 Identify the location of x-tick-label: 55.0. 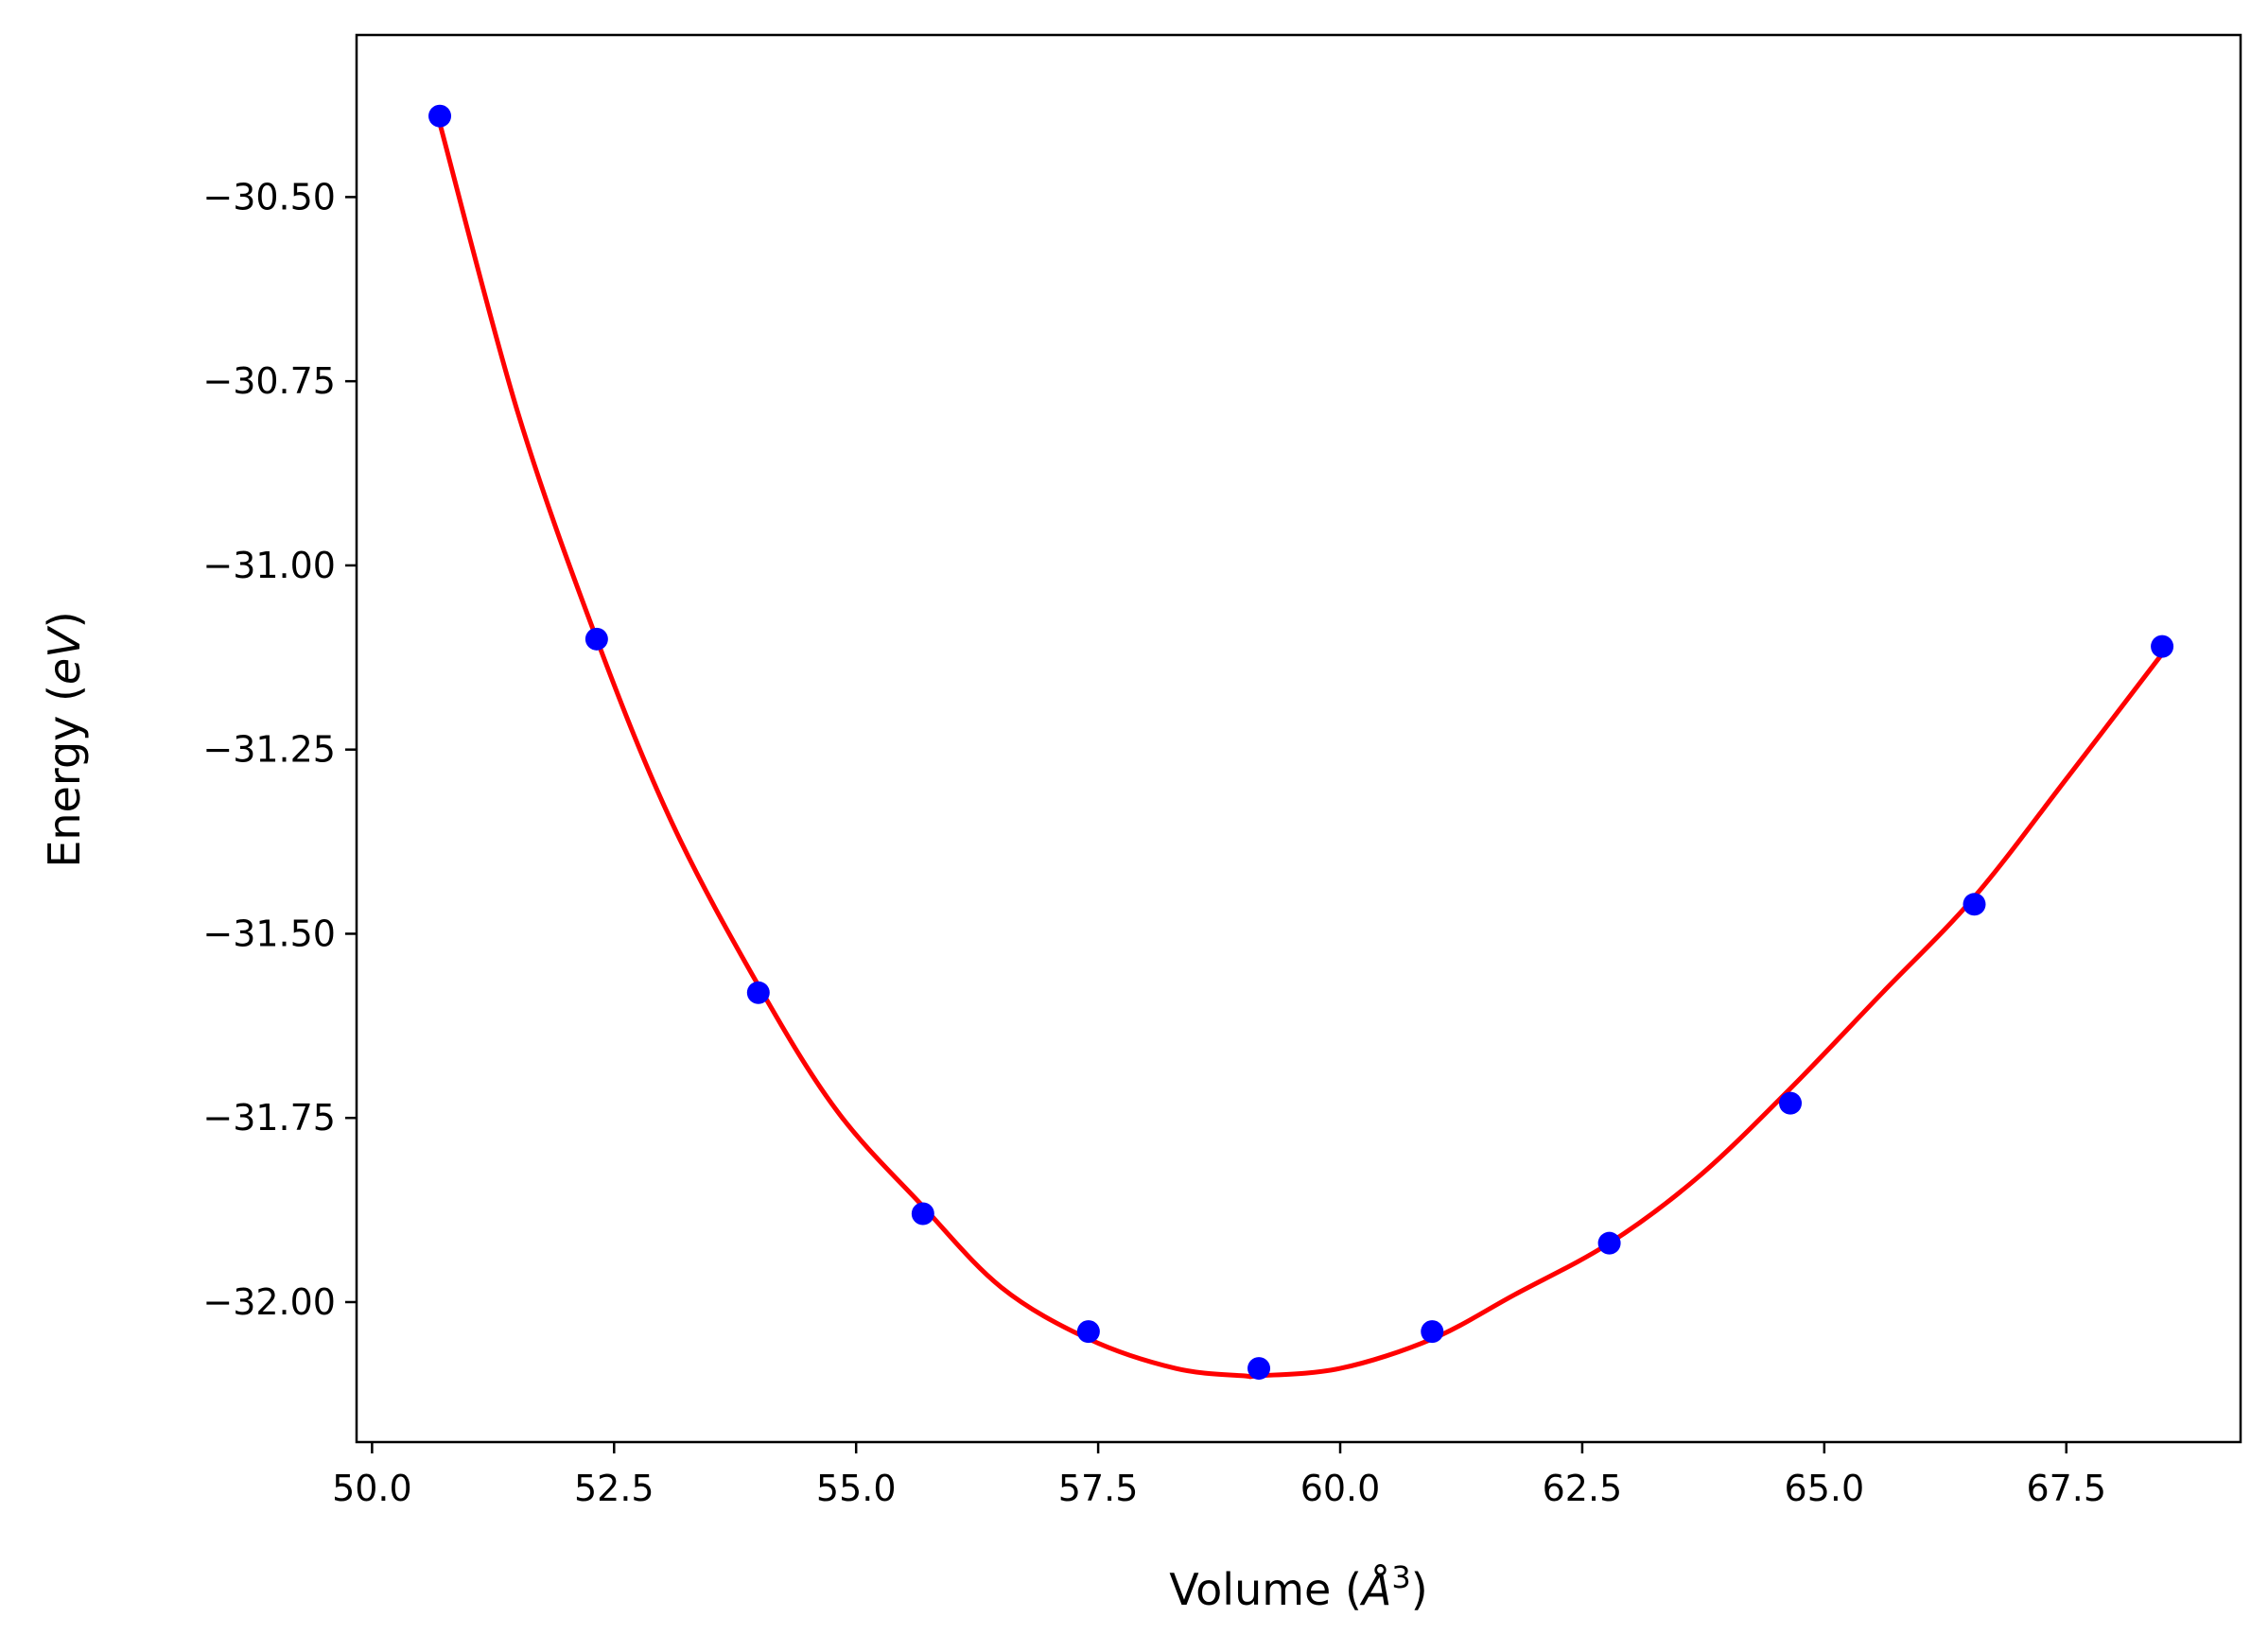
(856, 1489).